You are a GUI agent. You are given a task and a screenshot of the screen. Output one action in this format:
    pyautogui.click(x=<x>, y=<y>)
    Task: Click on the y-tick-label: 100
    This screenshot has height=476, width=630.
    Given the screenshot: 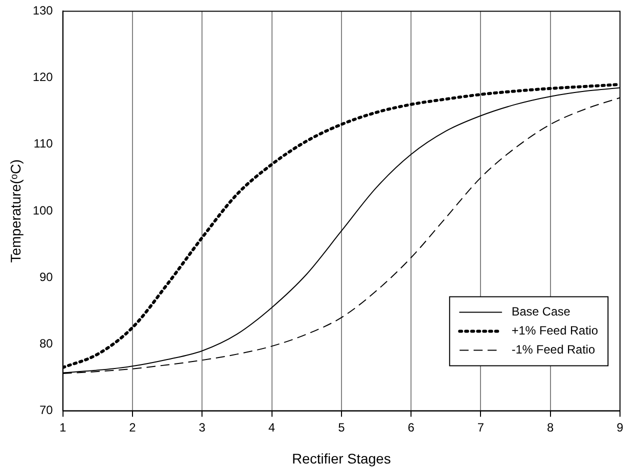 What is the action you would take?
    pyautogui.click(x=43, y=210)
    